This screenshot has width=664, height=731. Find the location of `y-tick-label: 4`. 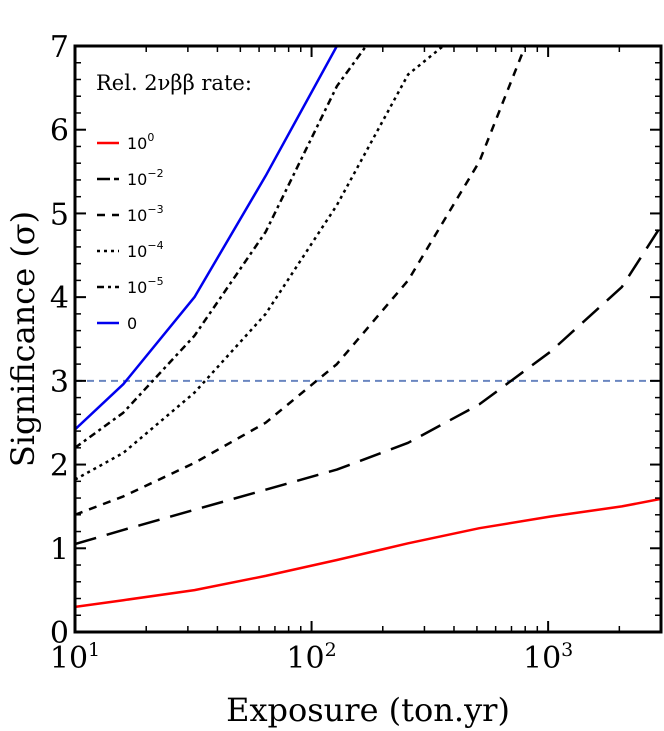

y-tick-label: 4 is located at coordinates (59, 298).